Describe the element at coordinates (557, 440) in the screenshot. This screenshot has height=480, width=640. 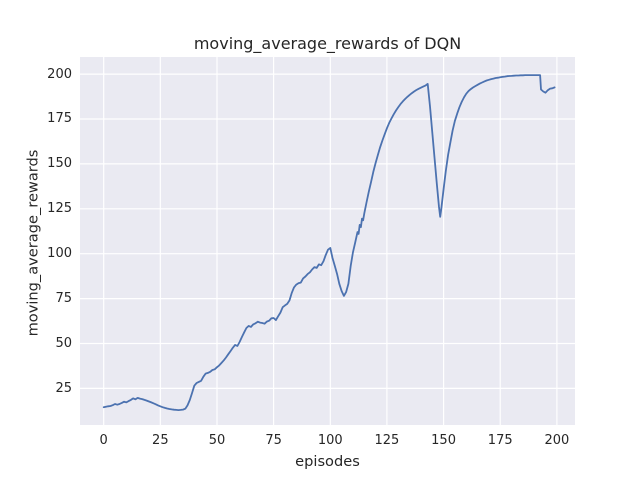
I see `x-tick-label: 200` at that location.